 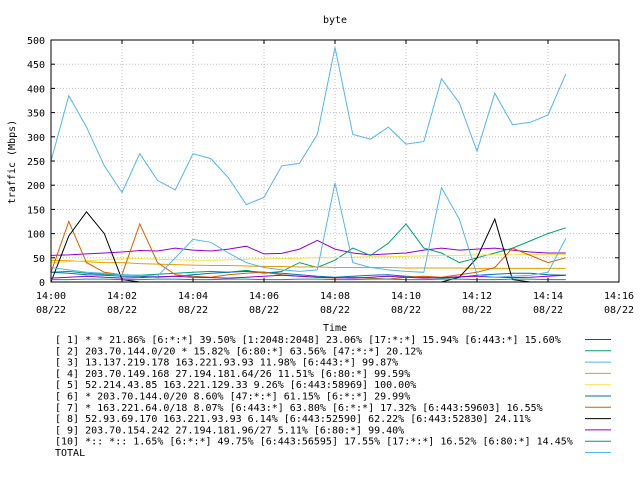 What do you see at coordinates (36, 65) in the screenshot?
I see `y-tick-label: 450` at bounding box center [36, 65].